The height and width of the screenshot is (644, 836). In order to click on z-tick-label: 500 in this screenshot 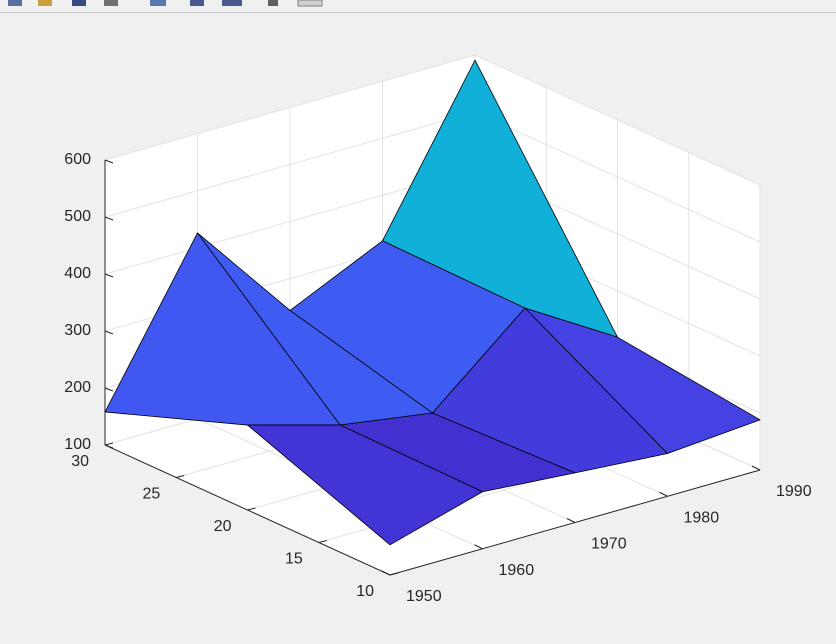, I will do `click(77, 216)`.